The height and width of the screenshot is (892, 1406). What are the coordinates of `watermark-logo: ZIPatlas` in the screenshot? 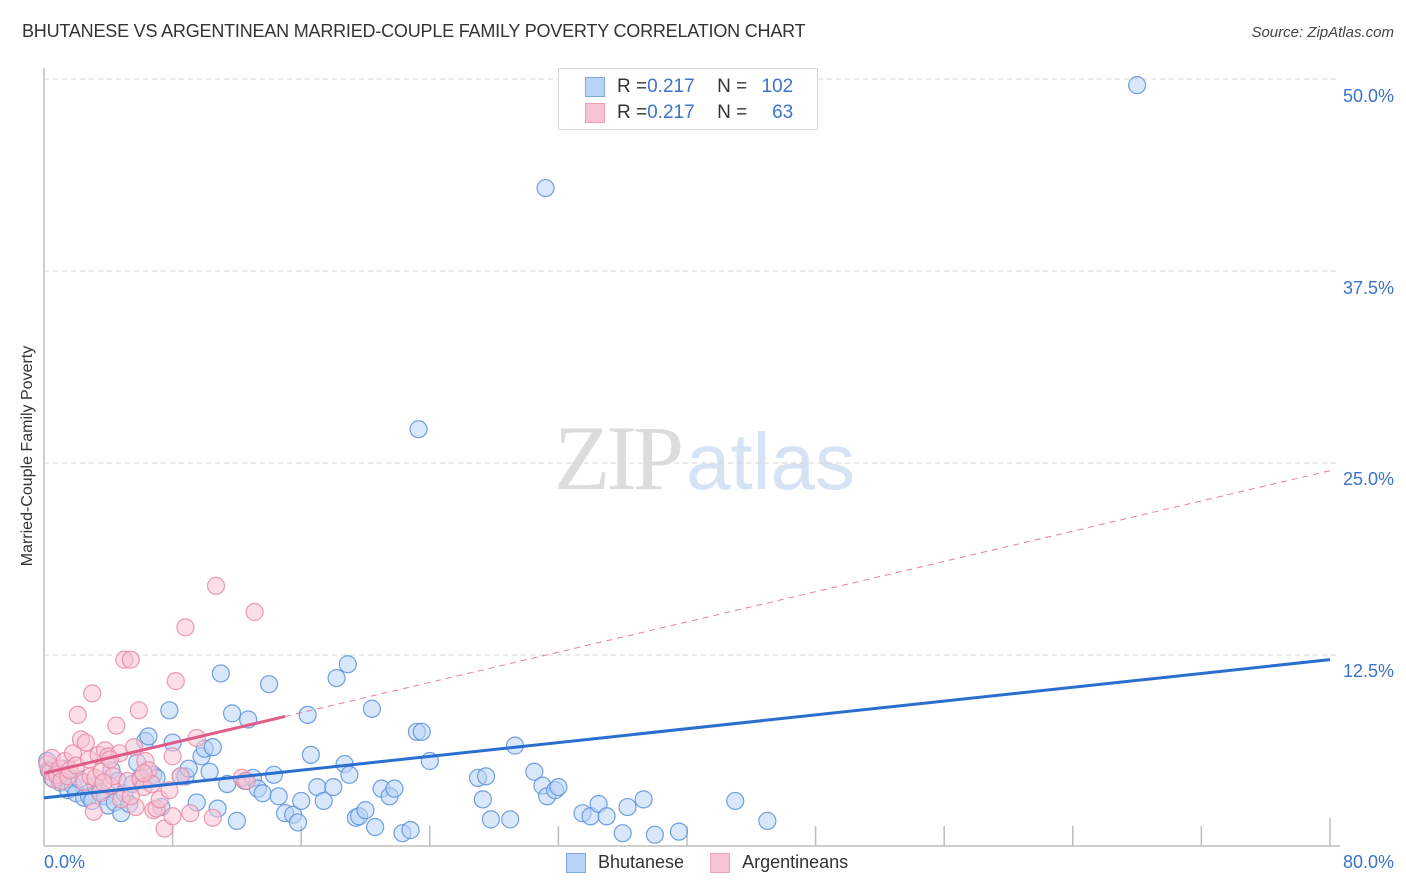 It's located at (704, 458).